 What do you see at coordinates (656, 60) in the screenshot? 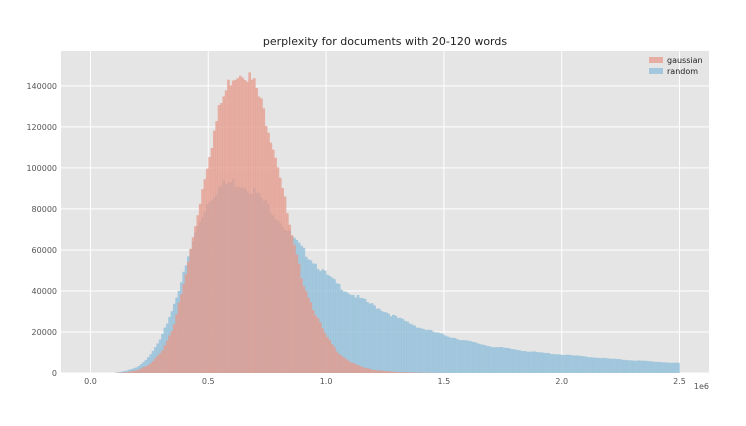
I see `legend-swatch` at bounding box center [656, 60].